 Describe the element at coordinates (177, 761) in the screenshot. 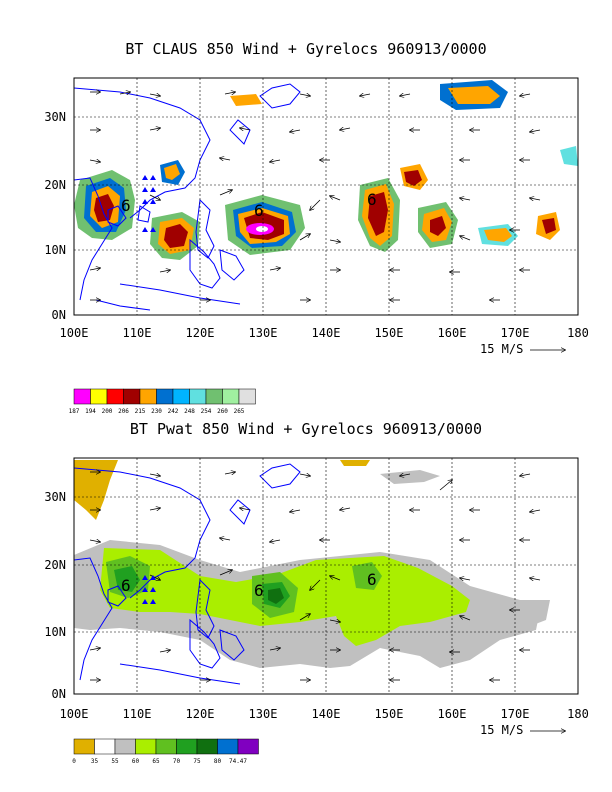

I see `colorbar-label: 70` at that location.